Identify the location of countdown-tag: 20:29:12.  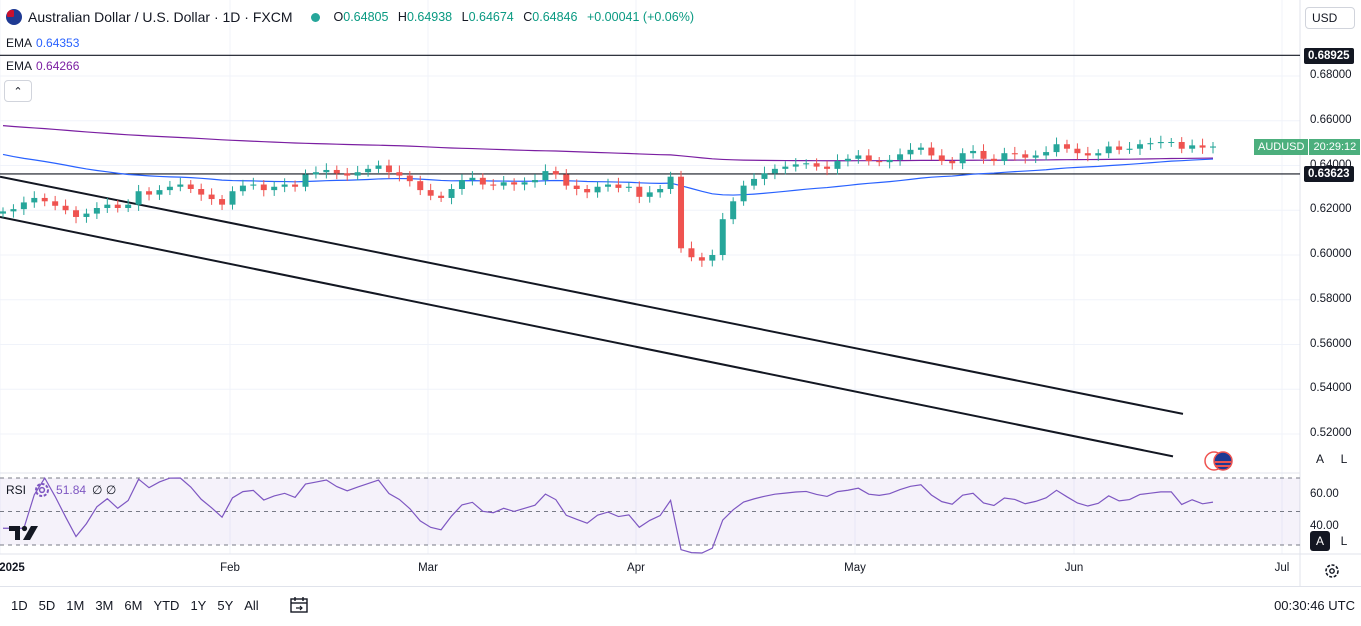
(1335, 147).